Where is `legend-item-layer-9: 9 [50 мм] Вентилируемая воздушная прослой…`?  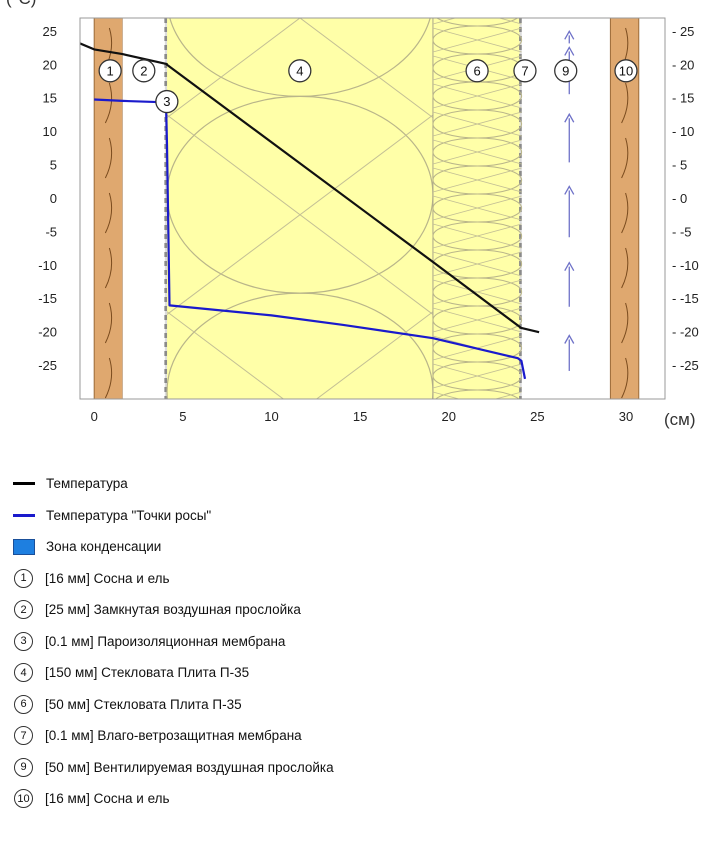 legend-item-layer-9: 9 [50 мм] Вентилируемая воздушная прослой… is located at coordinates (357, 768).